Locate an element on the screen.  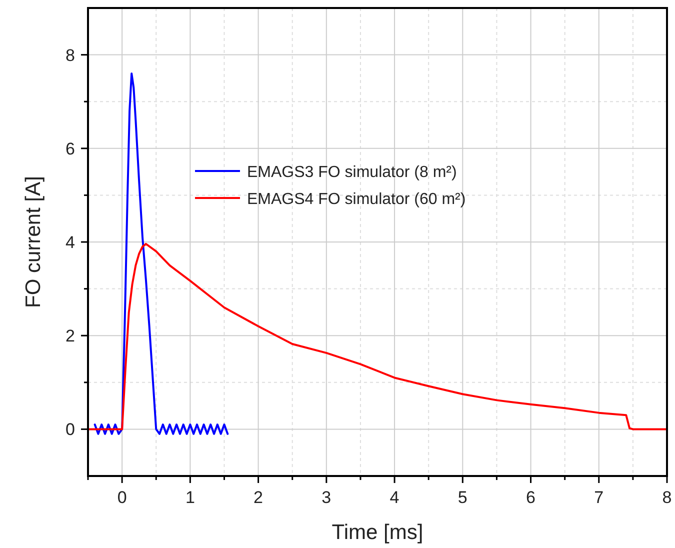
legend-label: EMAGS4 FO simulator (60 m²) is located at coordinates (356, 199).